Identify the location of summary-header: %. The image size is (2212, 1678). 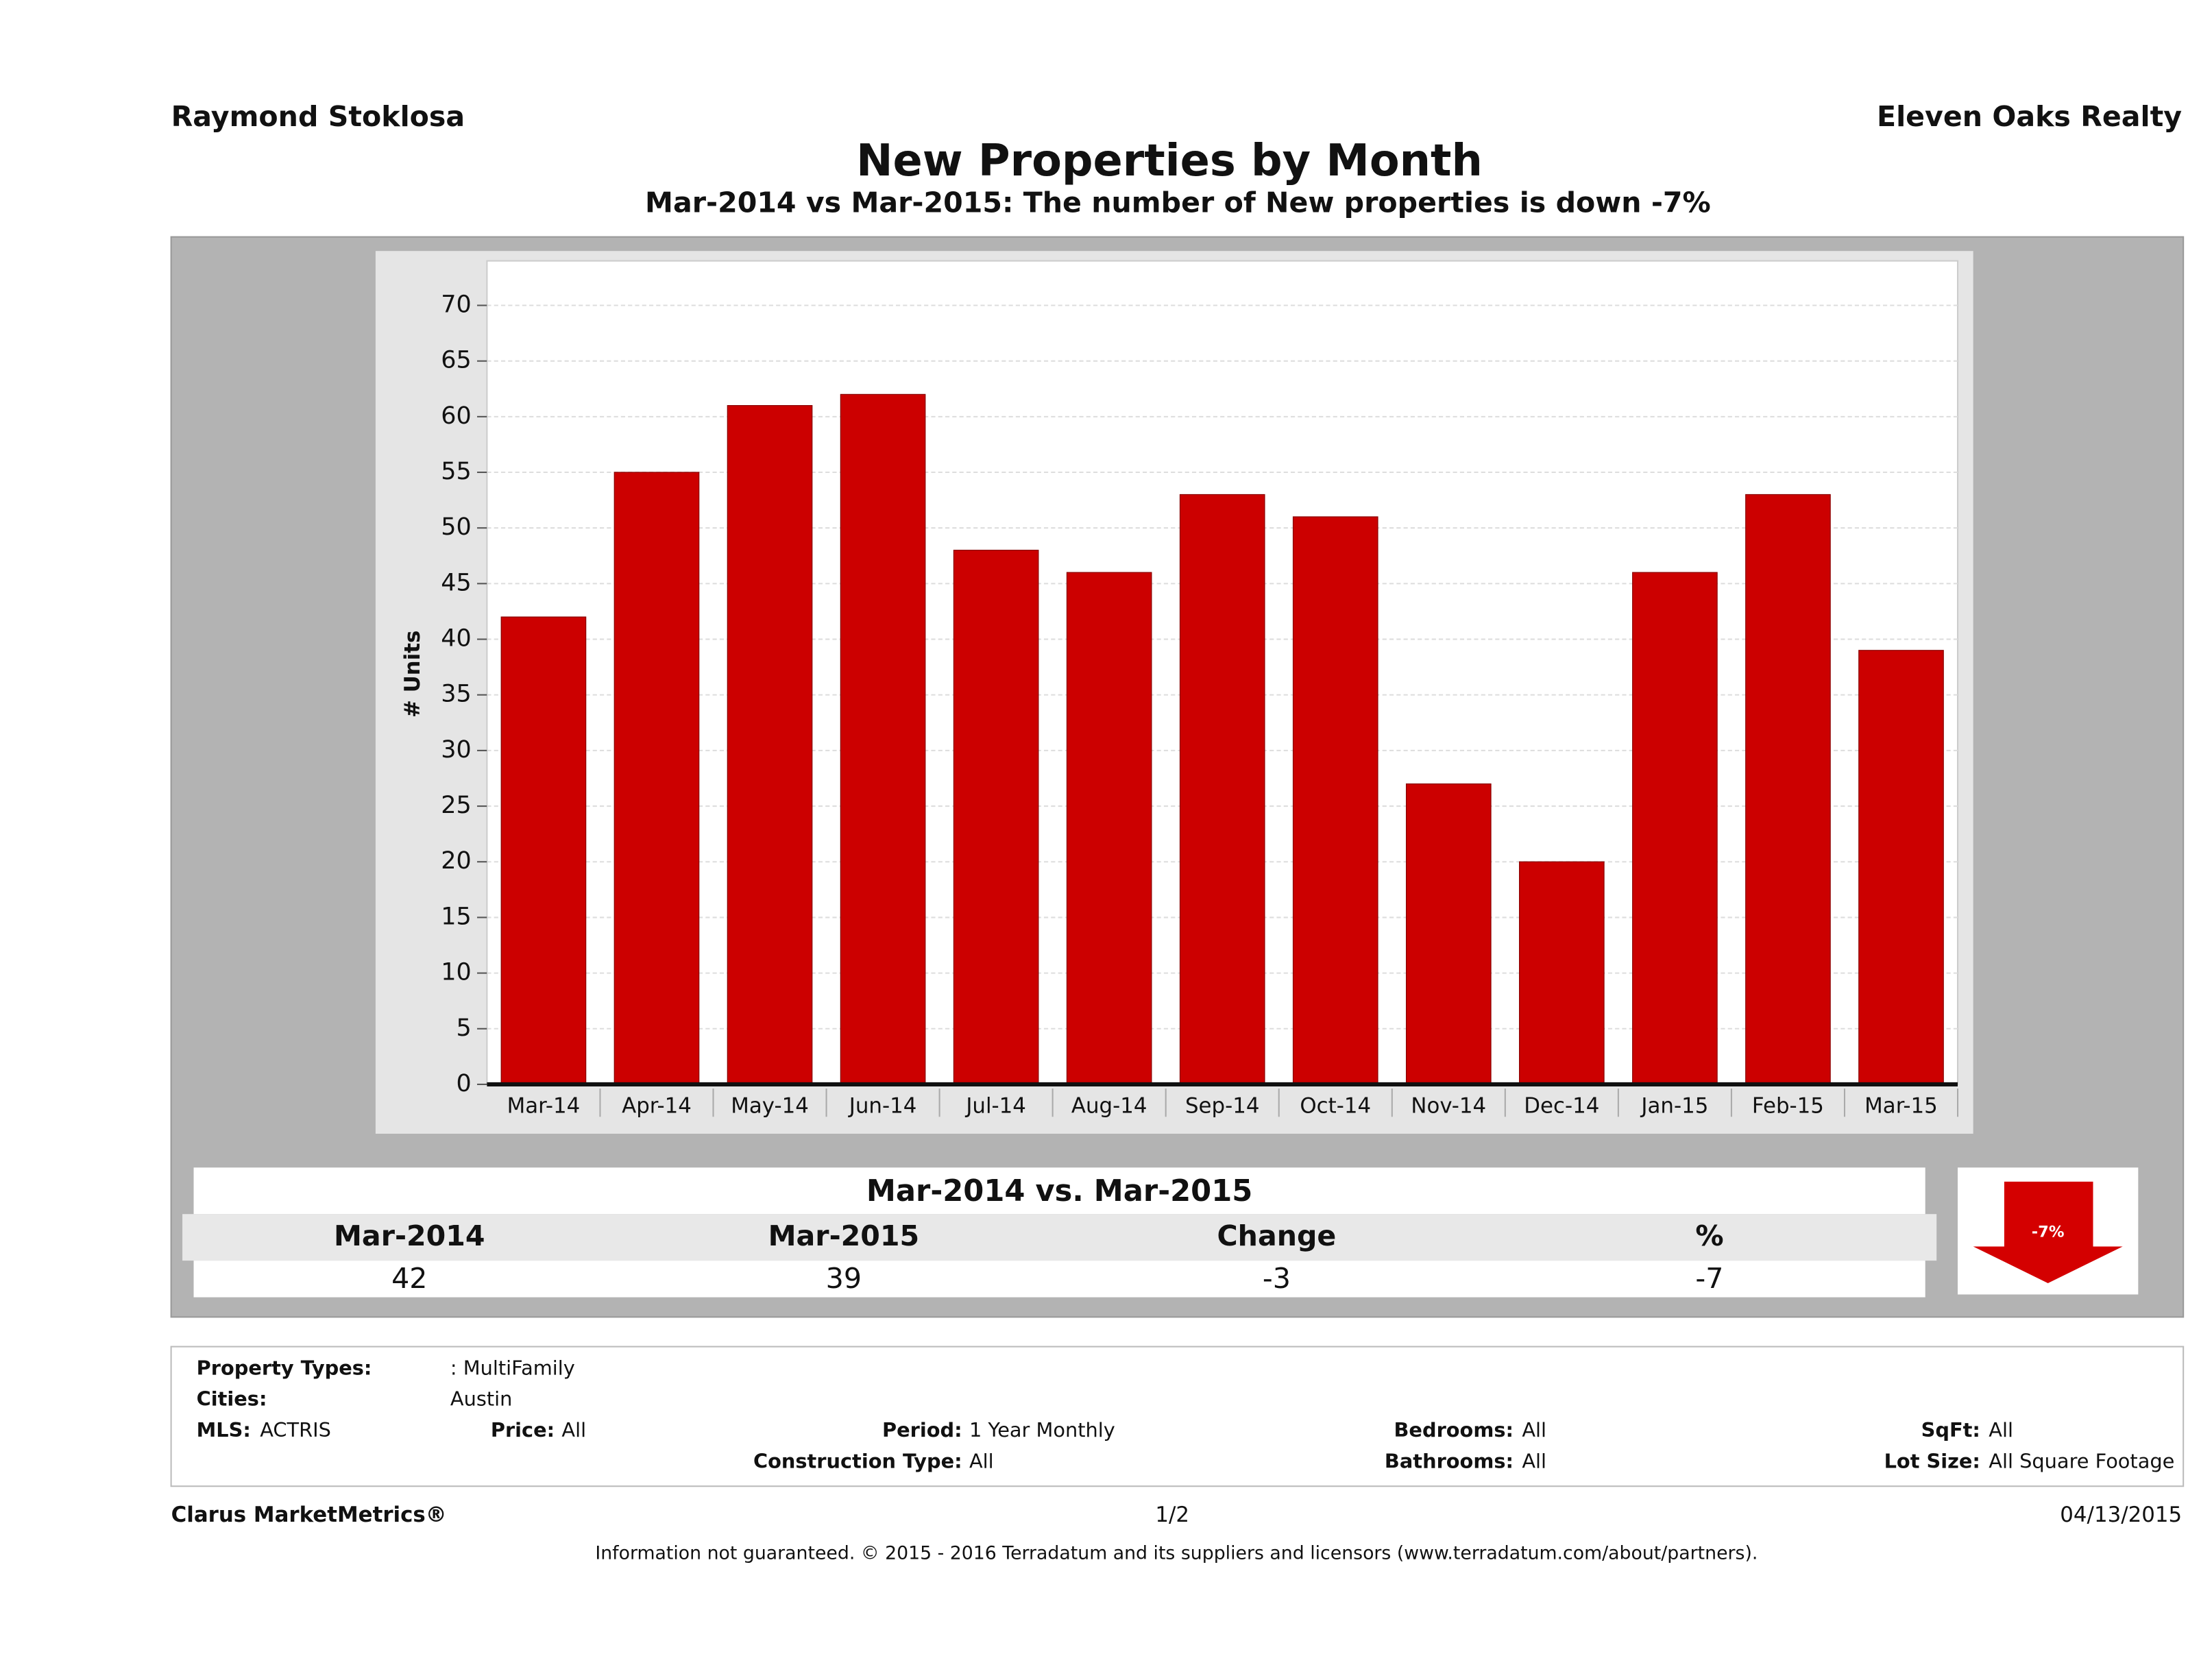
(1709, 1235).